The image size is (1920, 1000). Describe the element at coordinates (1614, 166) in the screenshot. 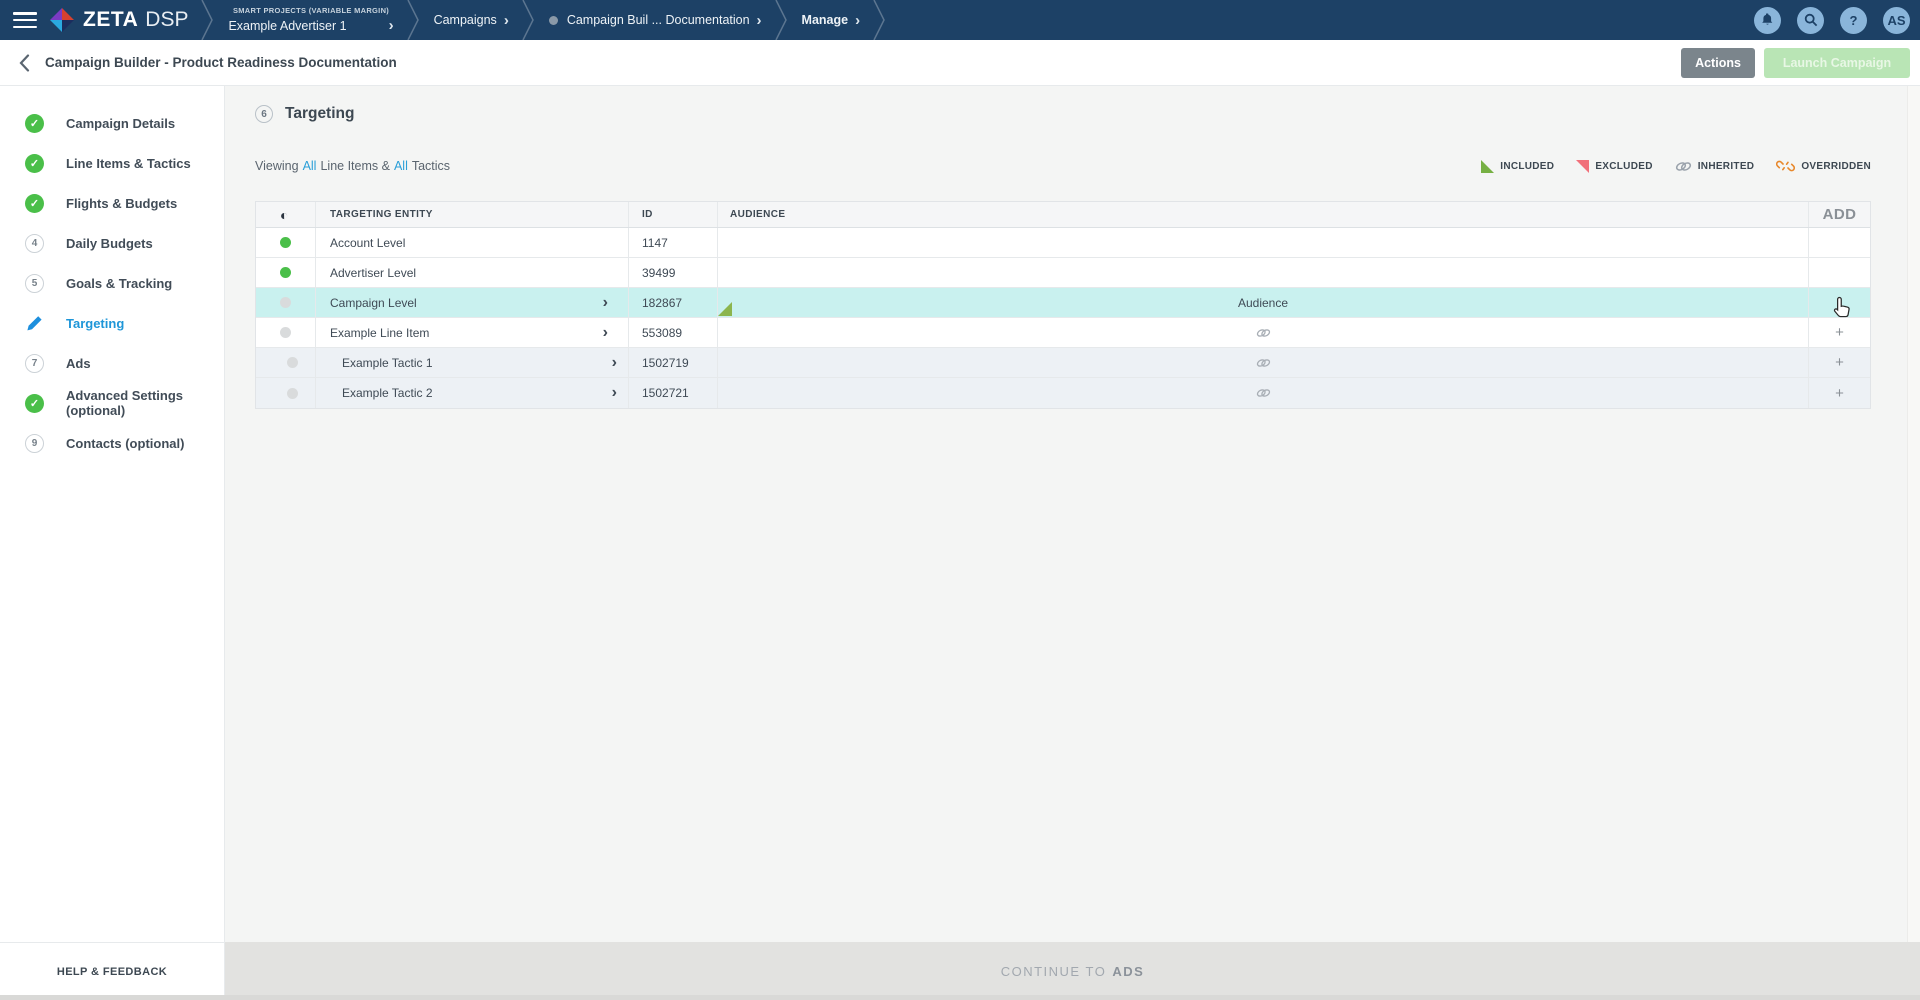

I see `legend-excluded: EXCLUDED` at that location.